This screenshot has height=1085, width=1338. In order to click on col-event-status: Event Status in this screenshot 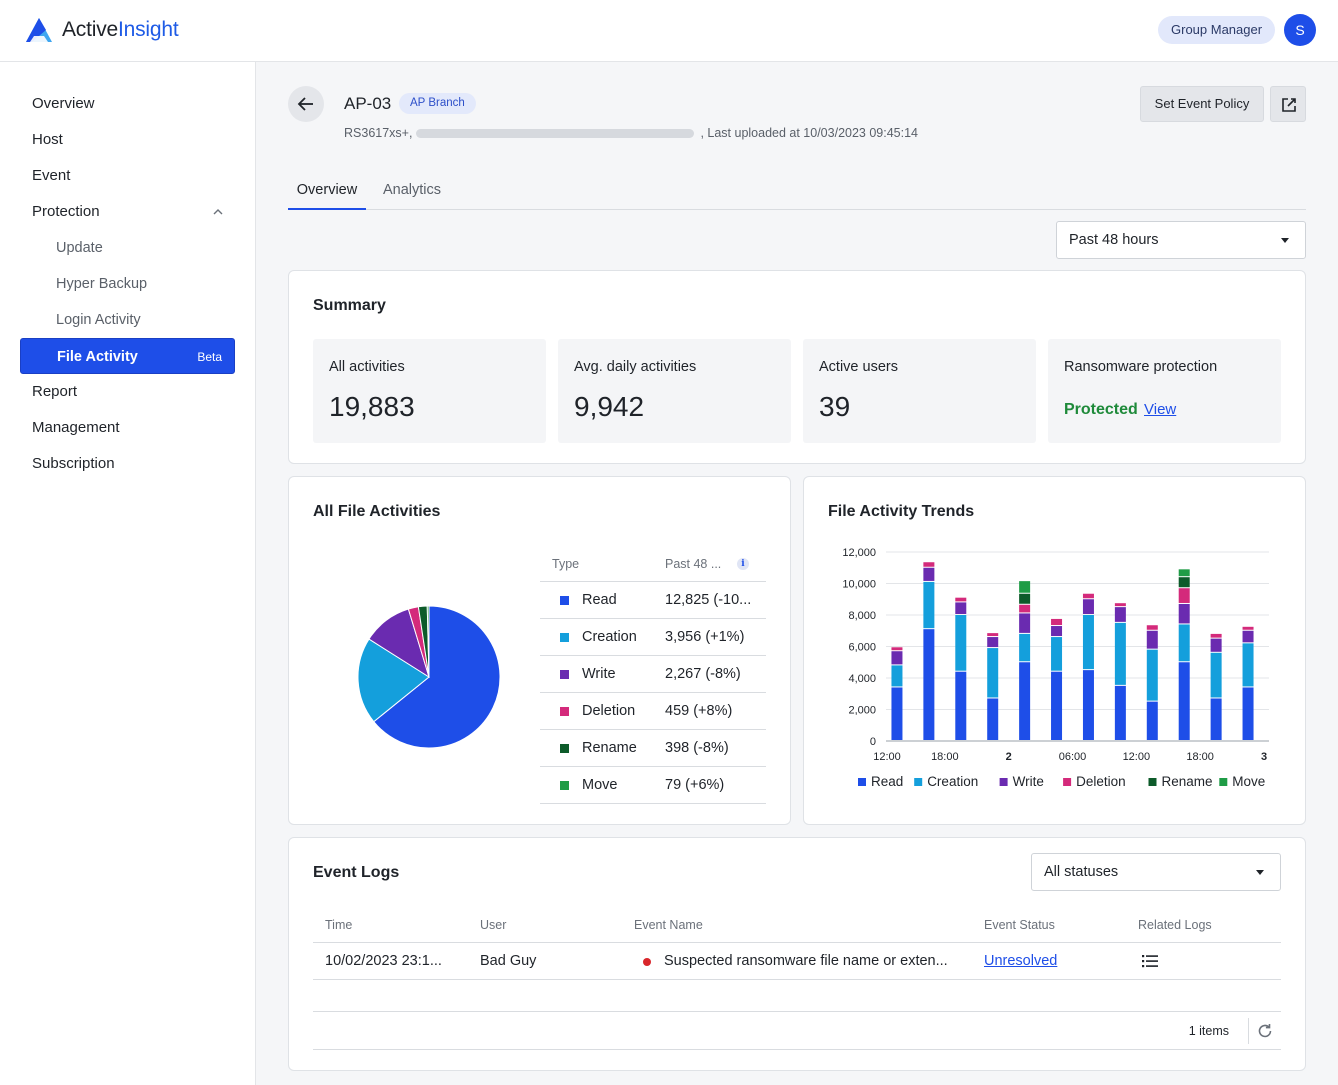, I will do `click(1019, 925)`.